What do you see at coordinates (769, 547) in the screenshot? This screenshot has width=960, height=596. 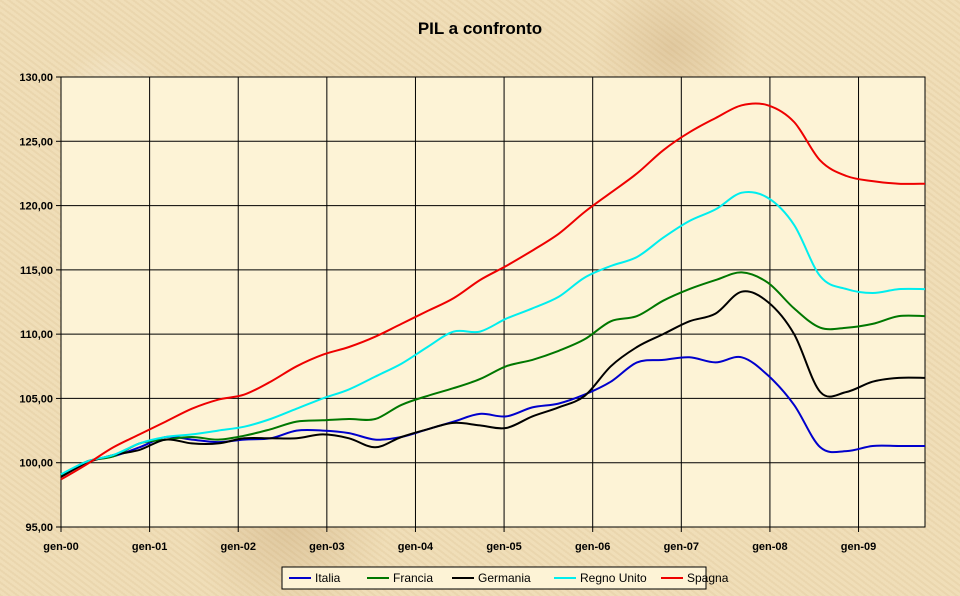 I see `x-tick-label: gen-08` at bounding box center [769, 547].